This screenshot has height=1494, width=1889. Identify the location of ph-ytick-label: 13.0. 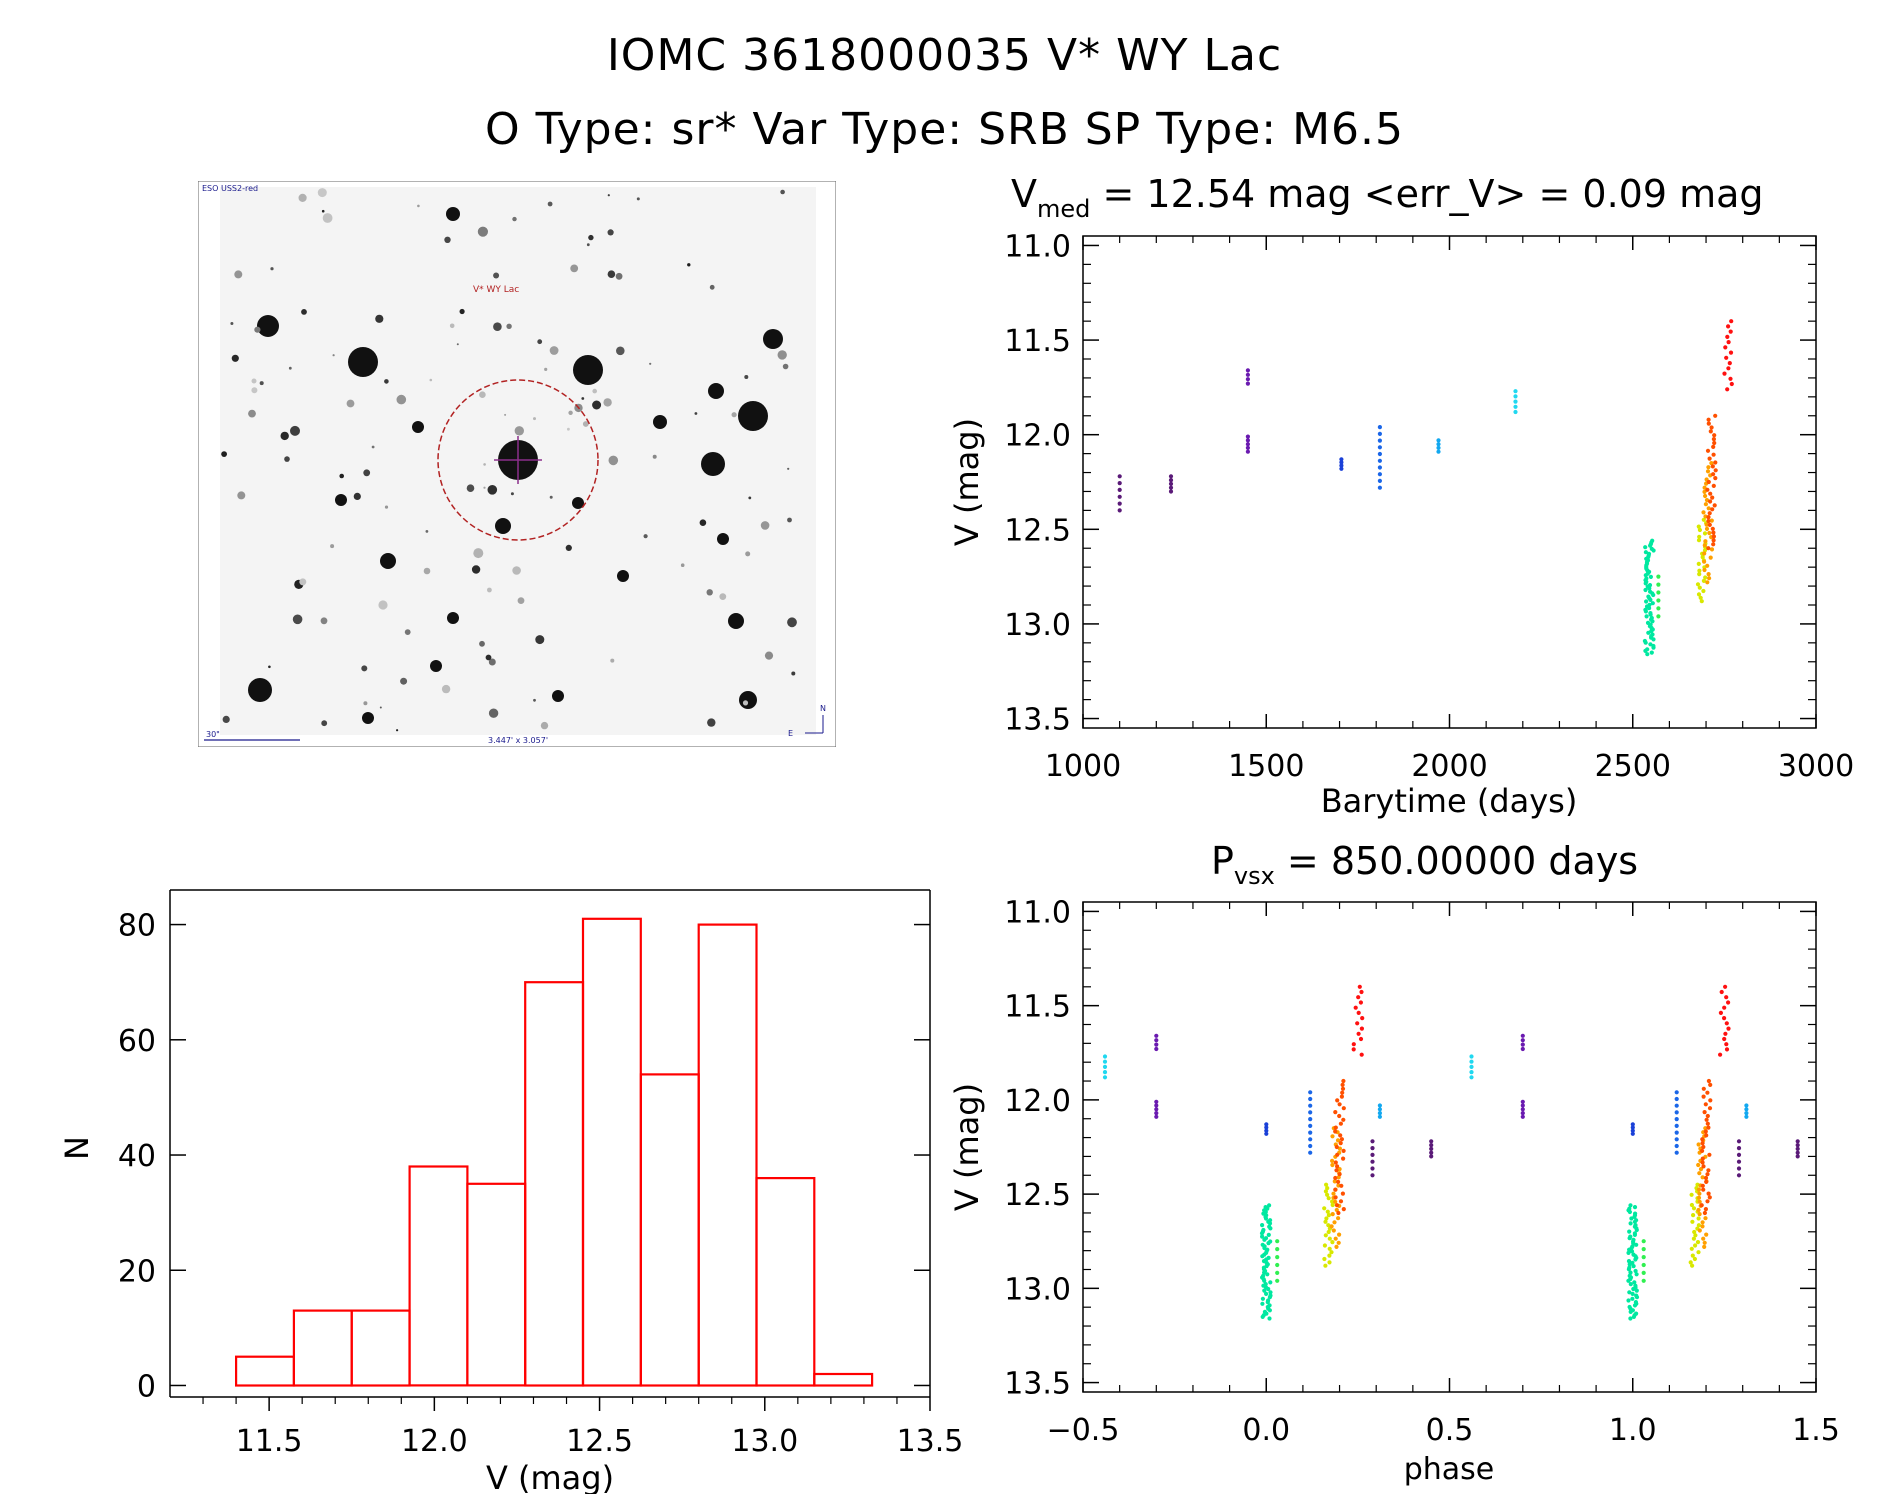
(1037, 1289).